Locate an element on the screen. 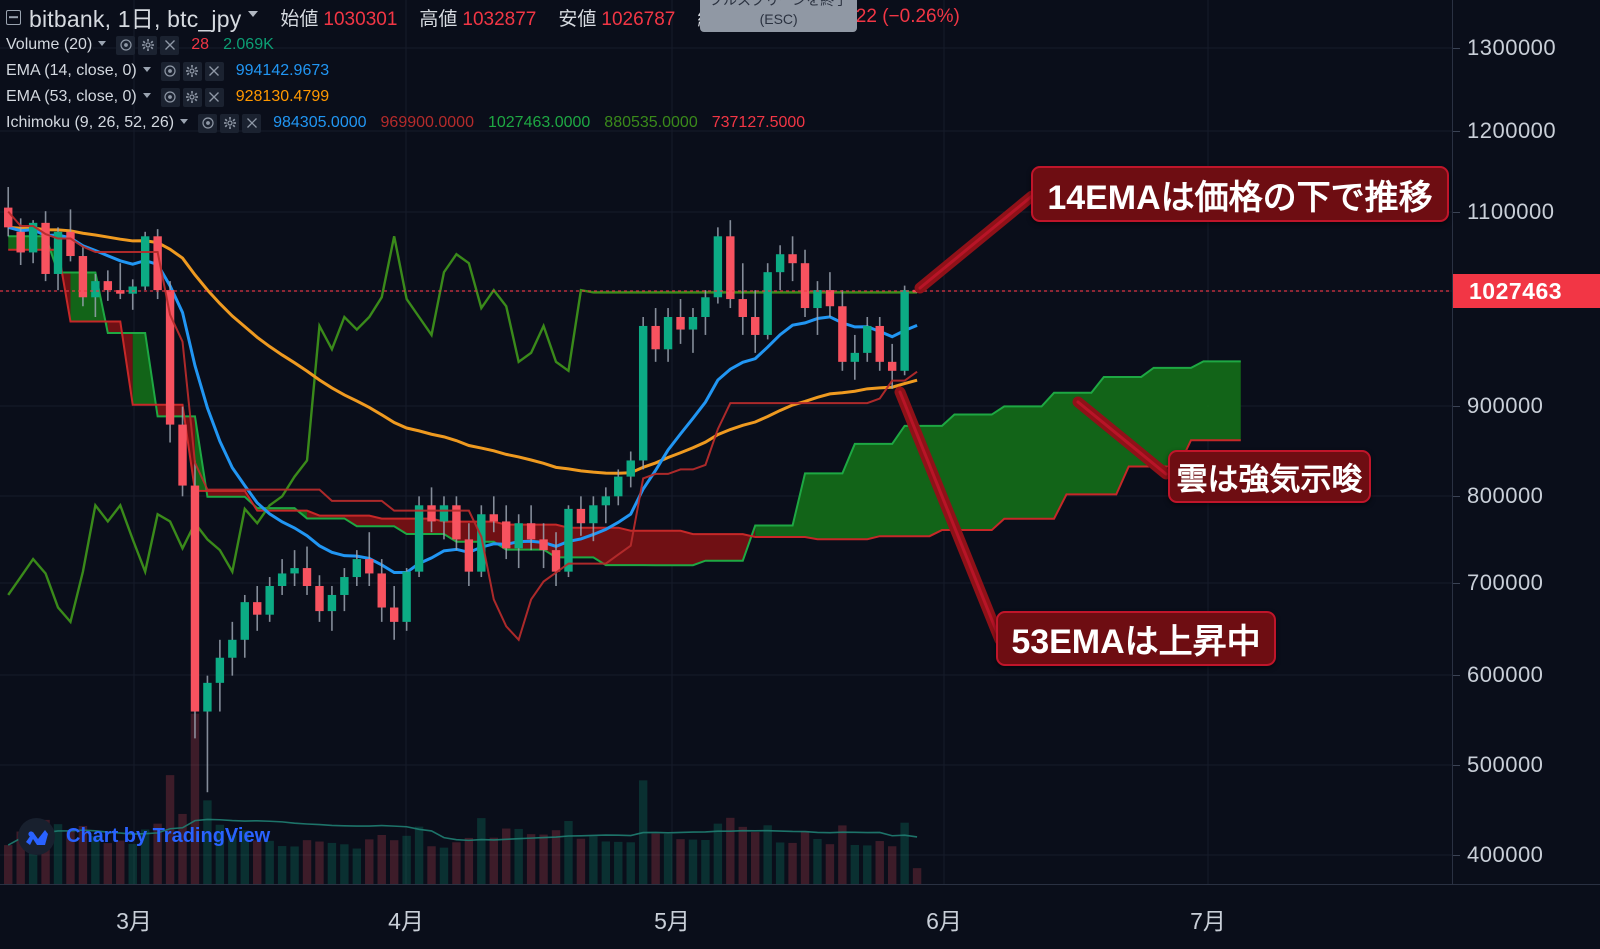  fullscreen-exit-tooltip: フルスクリーンを終了 (ESC) is located at coordinates (779, 16).